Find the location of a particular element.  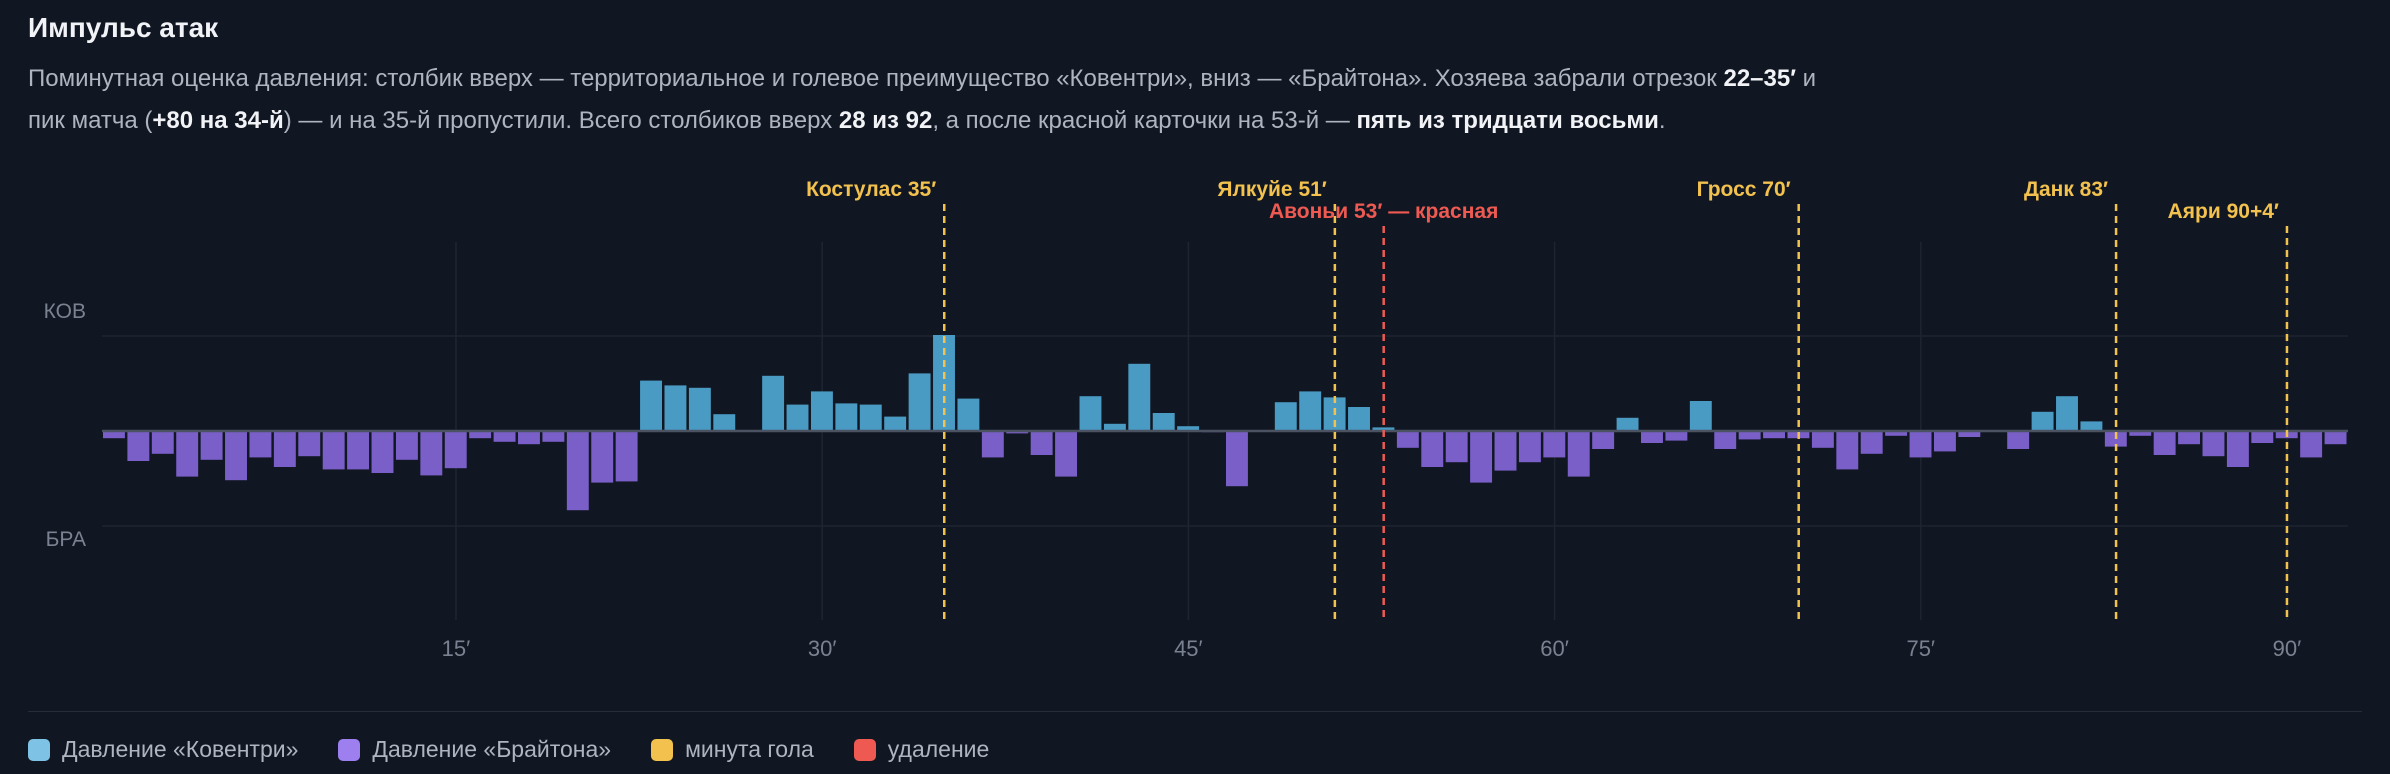

legend-label-brighton: Давление «Брайтона» is located at coordinates (492, 749).